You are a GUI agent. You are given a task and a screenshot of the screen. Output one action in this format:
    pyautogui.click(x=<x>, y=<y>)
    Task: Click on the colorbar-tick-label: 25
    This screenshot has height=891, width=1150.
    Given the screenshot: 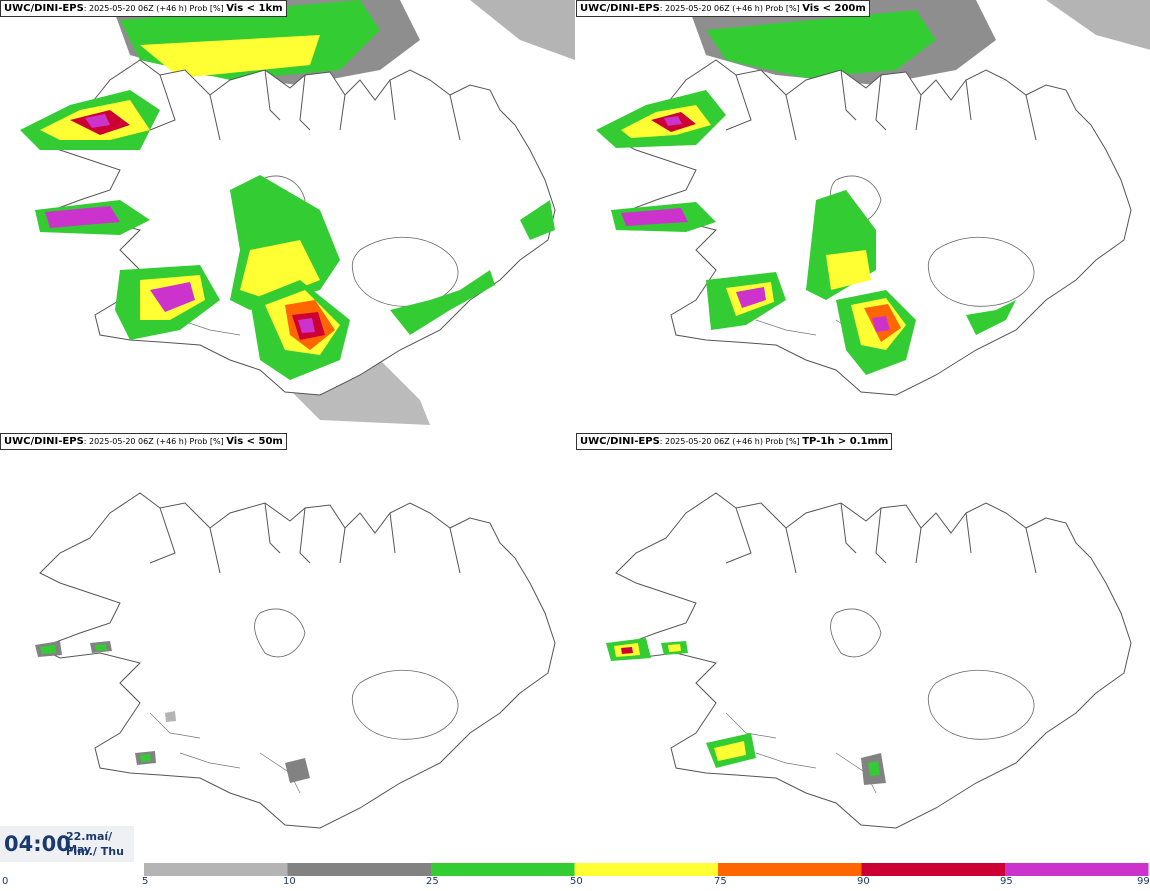 What is the action you would take?
    pyautogui.click(x=432, y=881)
    